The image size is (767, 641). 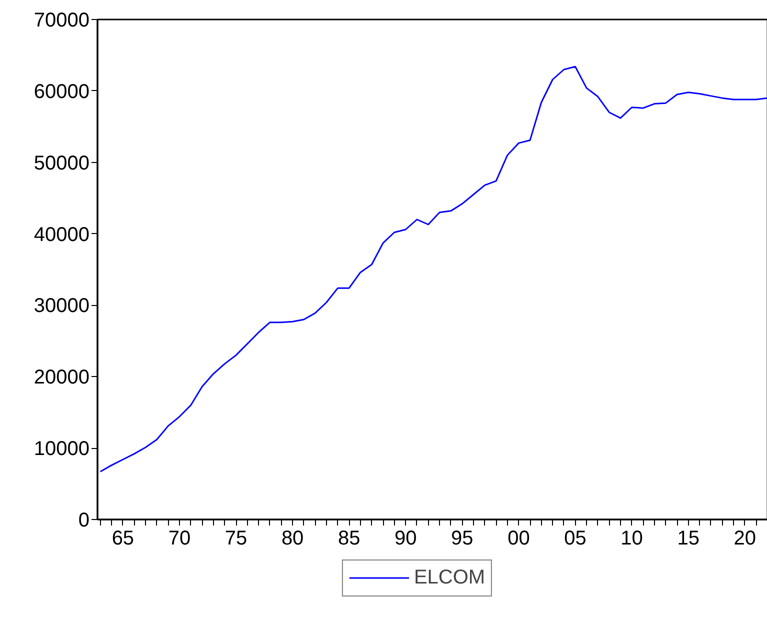 What do you see at coordinates (179, 539) in the screenshot?
I see `x-tick-label: 70` at bounding box center [179, 539].